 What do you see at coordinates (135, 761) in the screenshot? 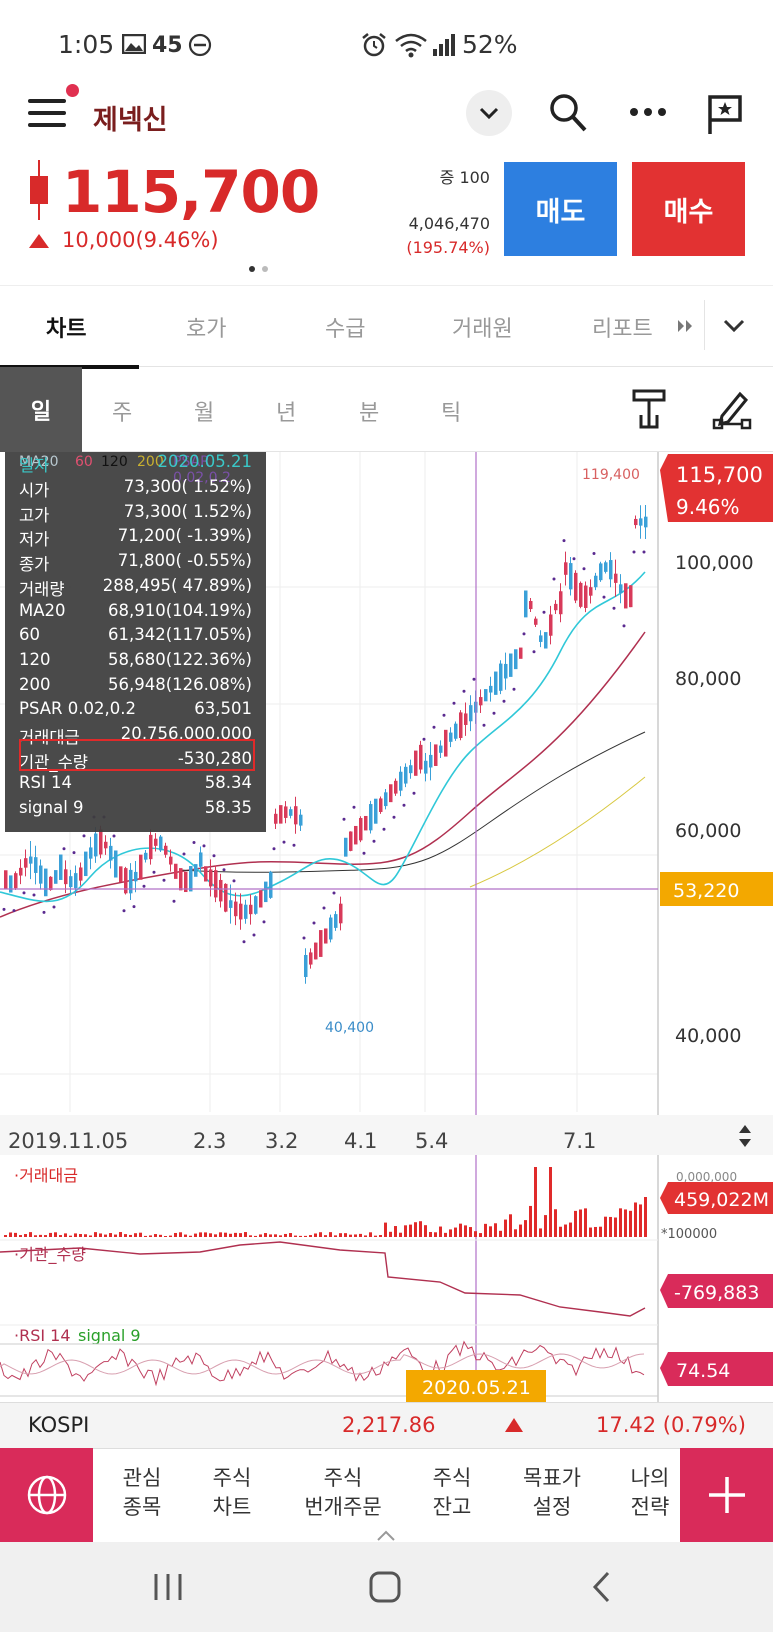
I see `tooltip-row: 기관_수량 -530,280` at bounding box center [135, 761].